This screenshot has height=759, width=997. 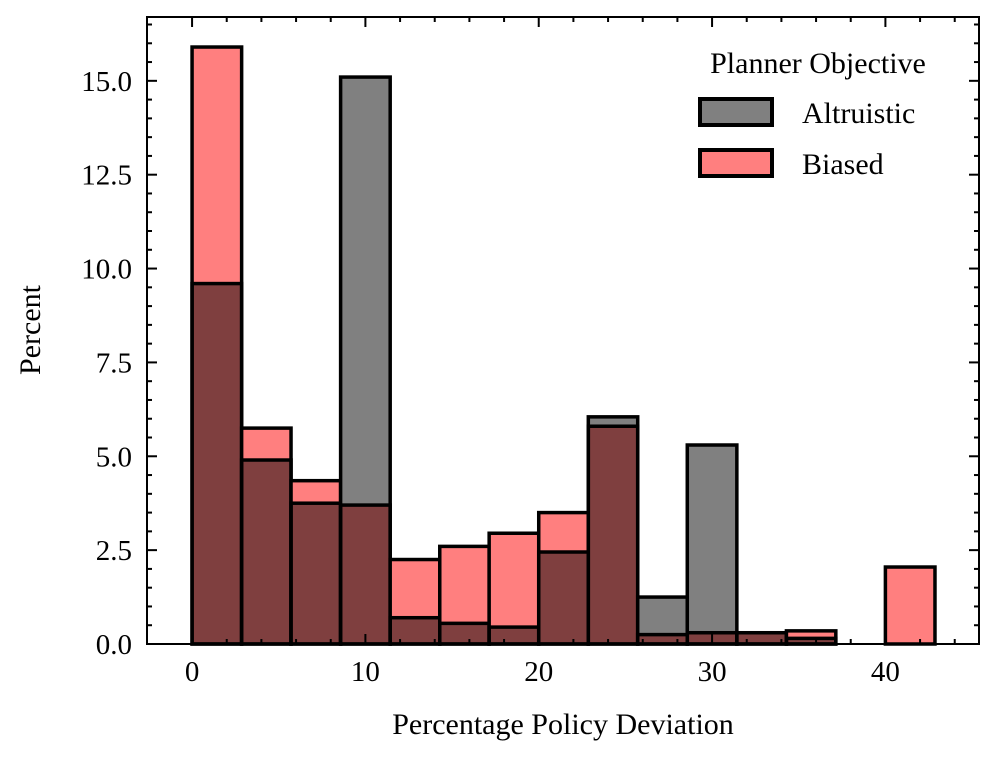 I want to click on x-tick-label: 20, so click(x=538, y=672).